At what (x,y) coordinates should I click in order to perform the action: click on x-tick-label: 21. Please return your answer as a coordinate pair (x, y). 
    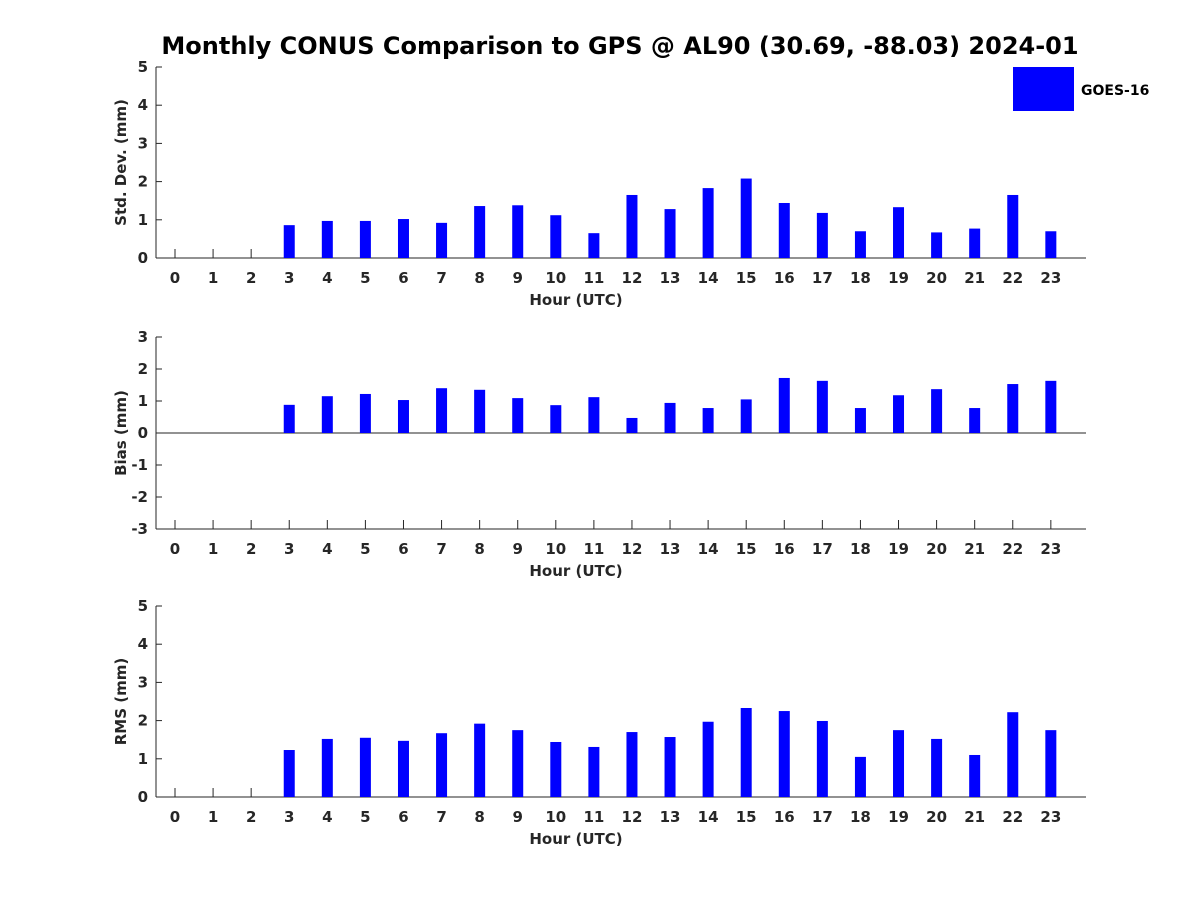
    Looking at the image, I should click on (974, 549).